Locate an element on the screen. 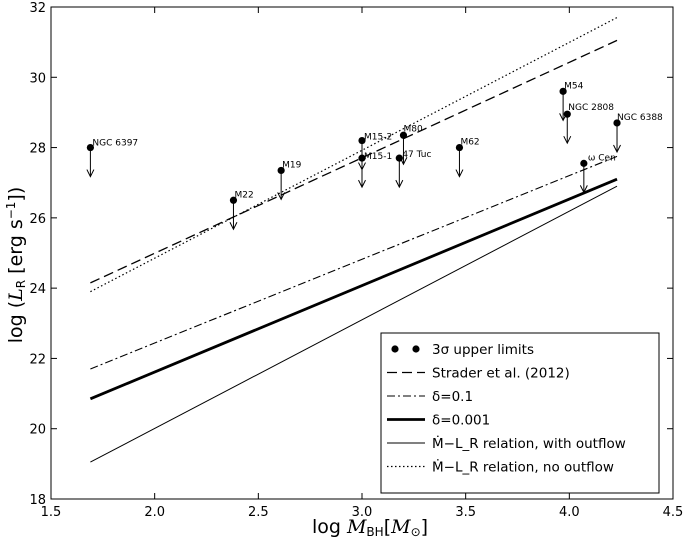 The height and width of the screenshot is (541, 683). legend-box is located at coordinates (520, 413).